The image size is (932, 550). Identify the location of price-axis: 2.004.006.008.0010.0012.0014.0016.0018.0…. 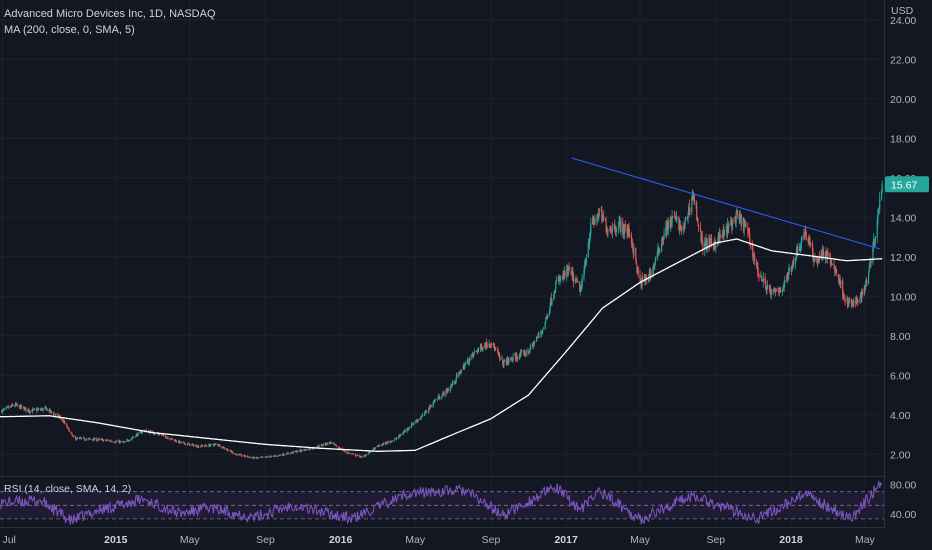
(903, 238).